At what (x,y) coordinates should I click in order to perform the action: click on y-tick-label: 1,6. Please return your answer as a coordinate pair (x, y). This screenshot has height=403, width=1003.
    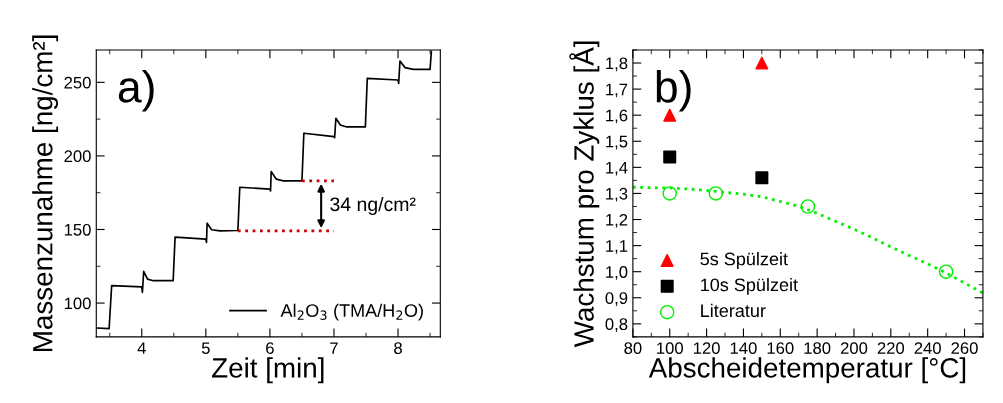
    Looking at the image, I should click on (617, 116).